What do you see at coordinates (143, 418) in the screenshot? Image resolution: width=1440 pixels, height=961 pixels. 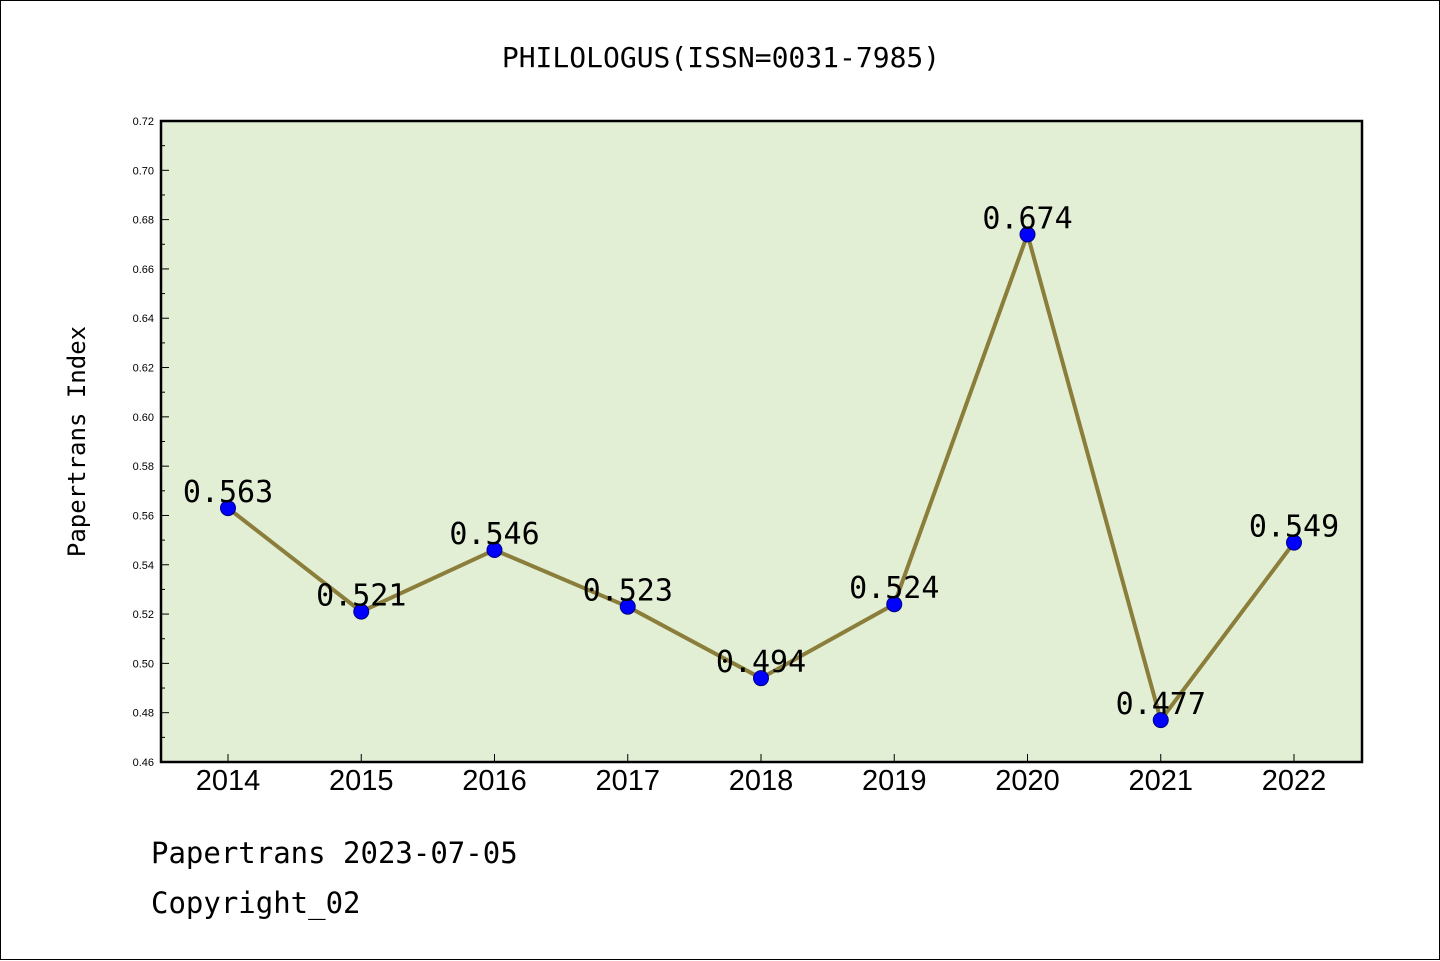 I see `y-tick-label: 0.60` at bounding box center [143, 418].